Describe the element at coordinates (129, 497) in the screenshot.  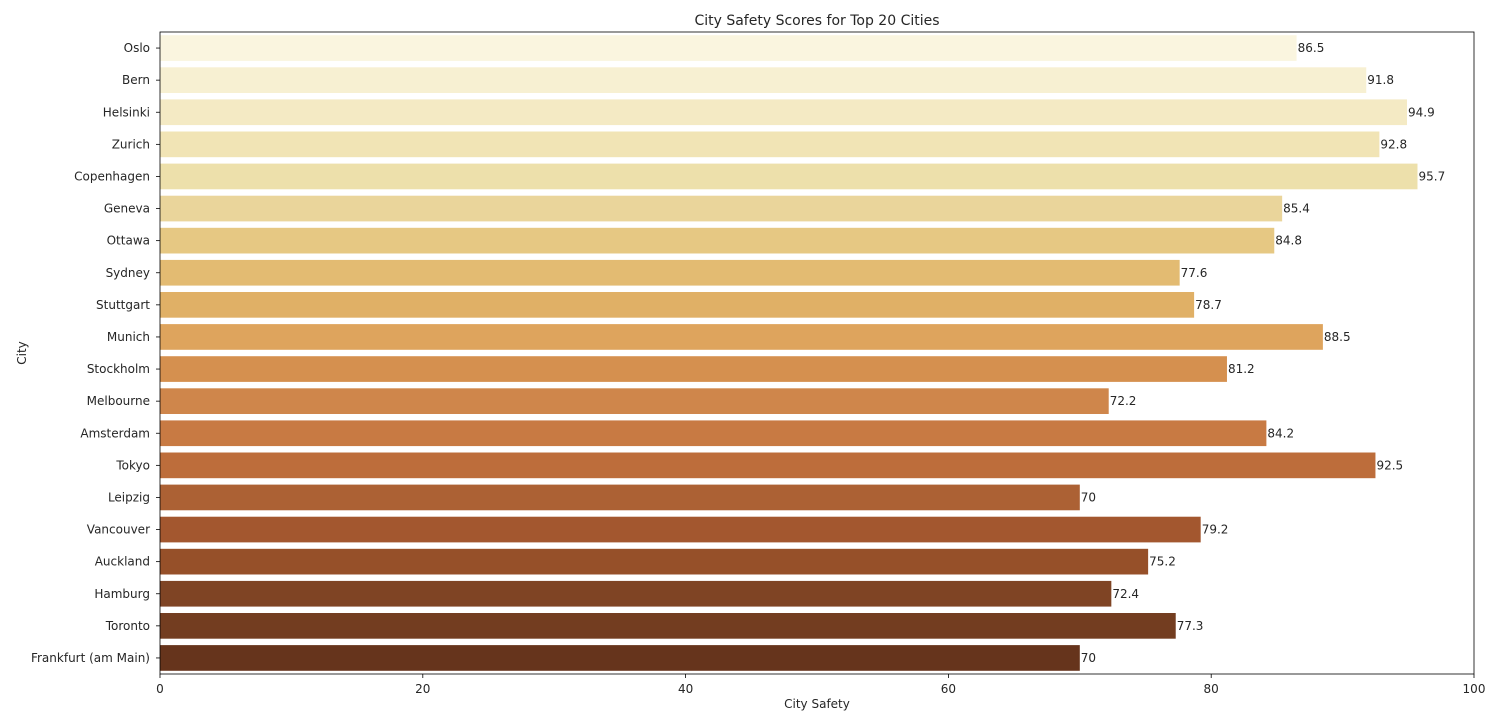
I see `y-tick-label: Leipzig` at that location.